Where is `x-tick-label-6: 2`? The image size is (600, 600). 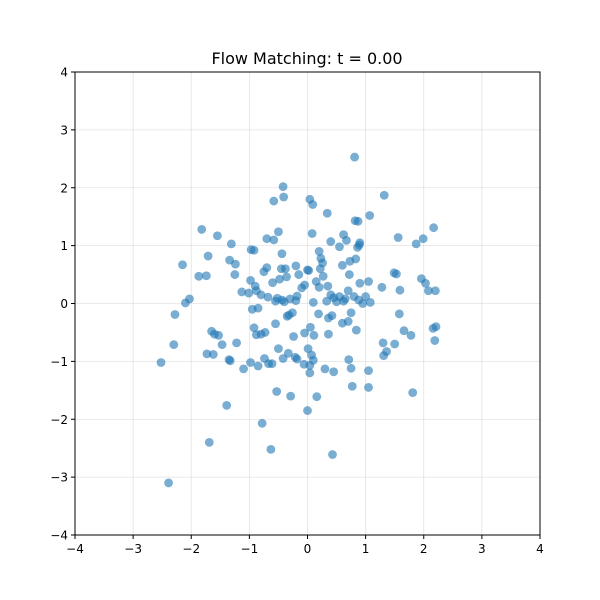 x-tick-label-6: 2 is located at coordinates (424, 549).